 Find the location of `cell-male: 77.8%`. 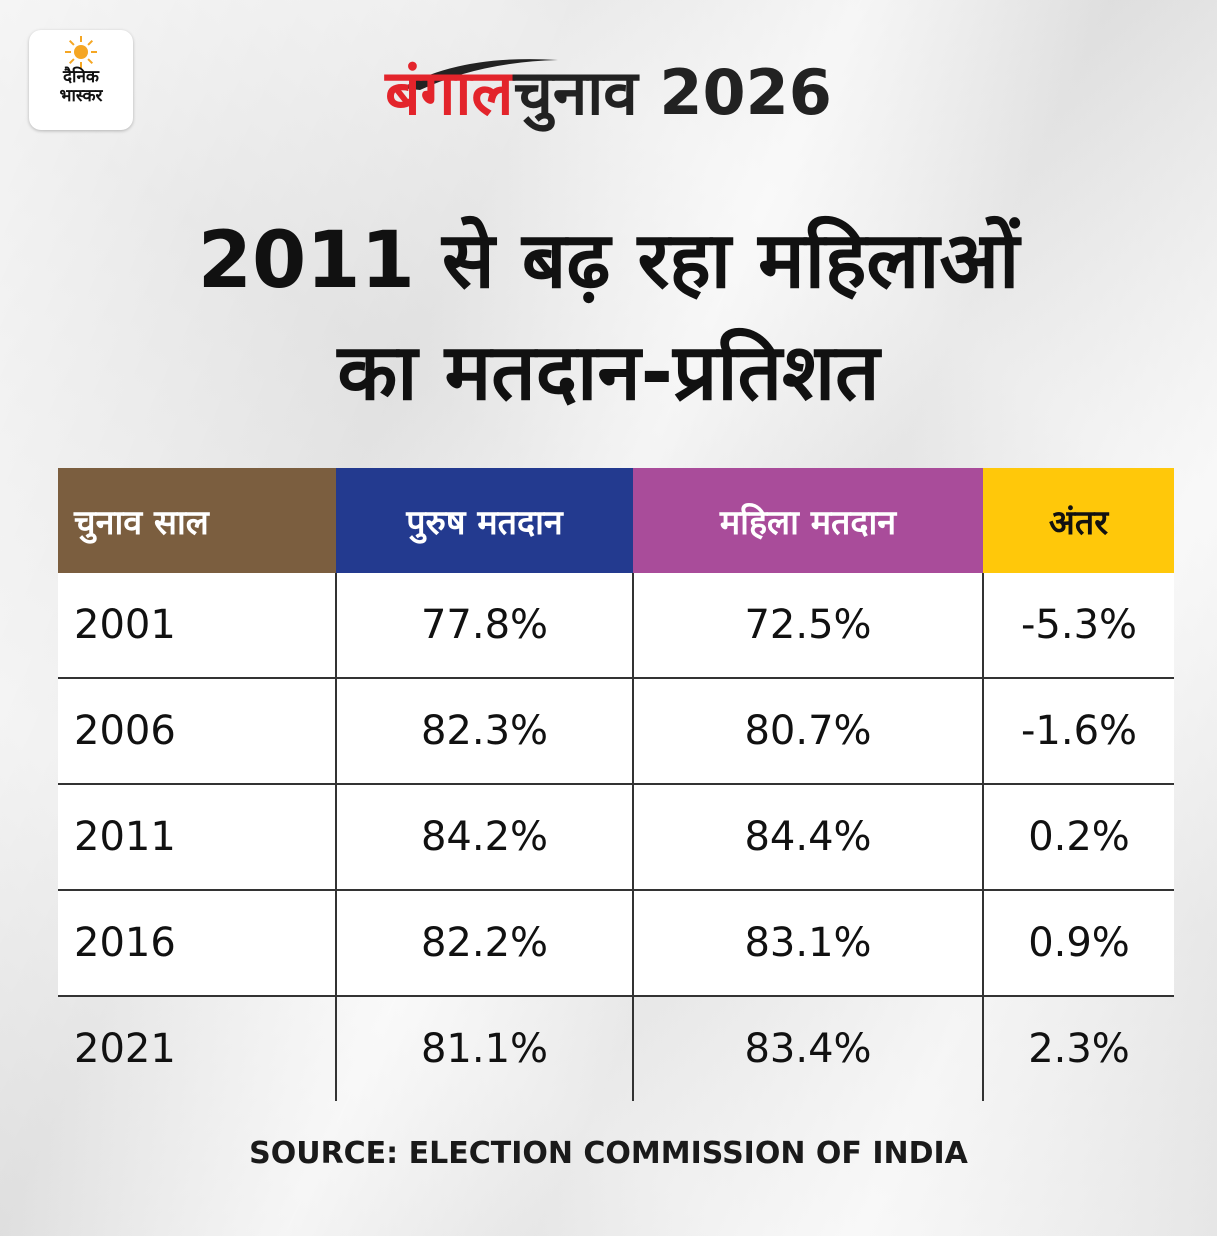

cell-male: 77.8% is located at coordinates (484, 626).